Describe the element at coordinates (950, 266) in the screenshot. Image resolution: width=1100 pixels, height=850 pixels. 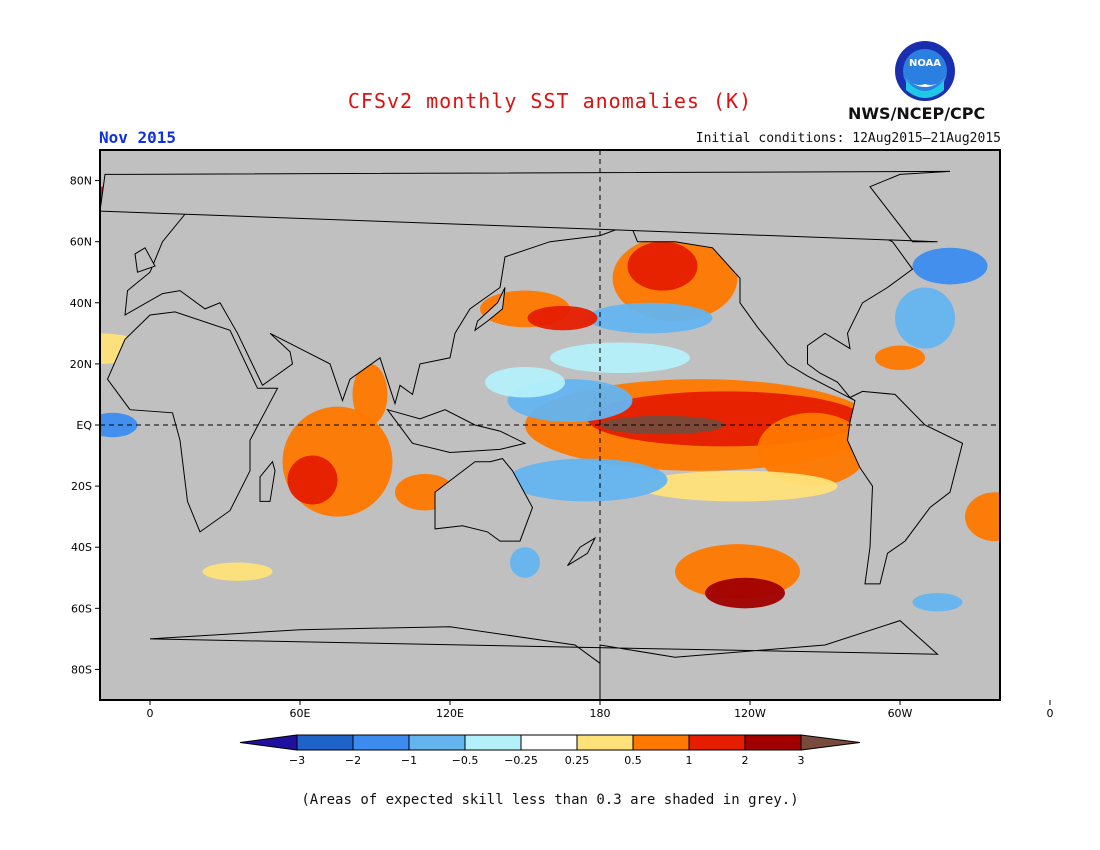
I see `anomaly-north-atlantic-cold` at that location.